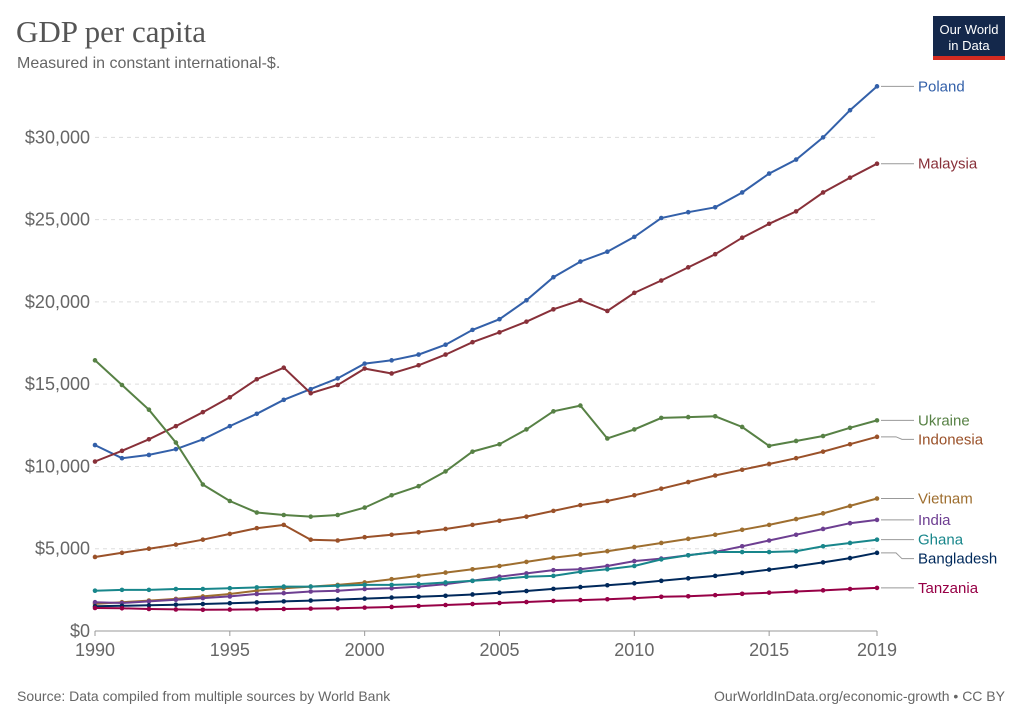  Describe the element at coordinates (499, 650) in the screenshot. I see `x-tick-label: 2005` at that location.